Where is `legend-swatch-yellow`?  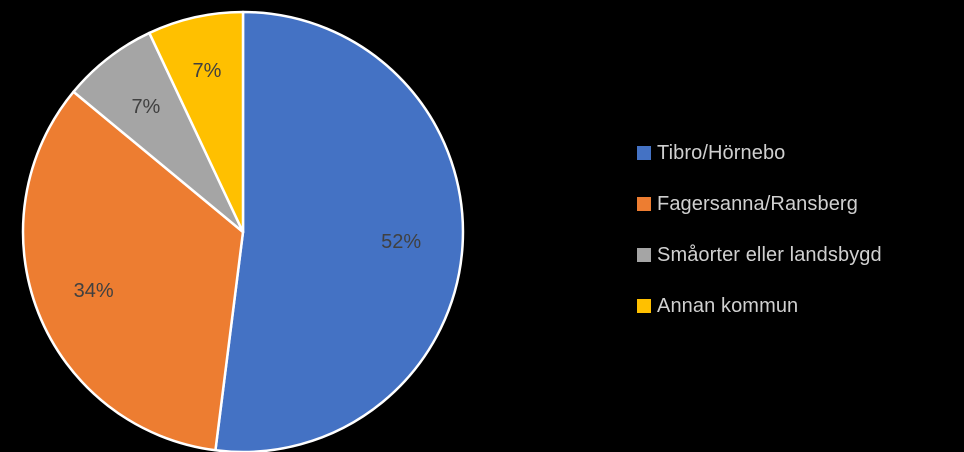
legend-swatch-yellow is located at coordinates (644, 306).